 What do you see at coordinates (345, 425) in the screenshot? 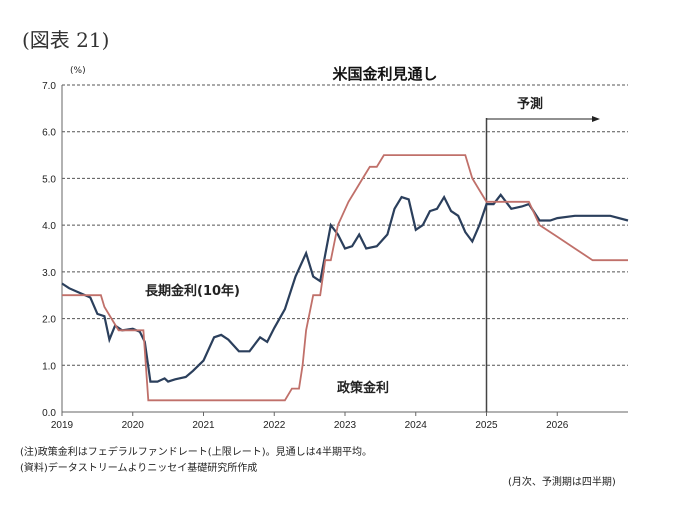
I see `x-tick-label: 2023` at bounding box center [345, 425].